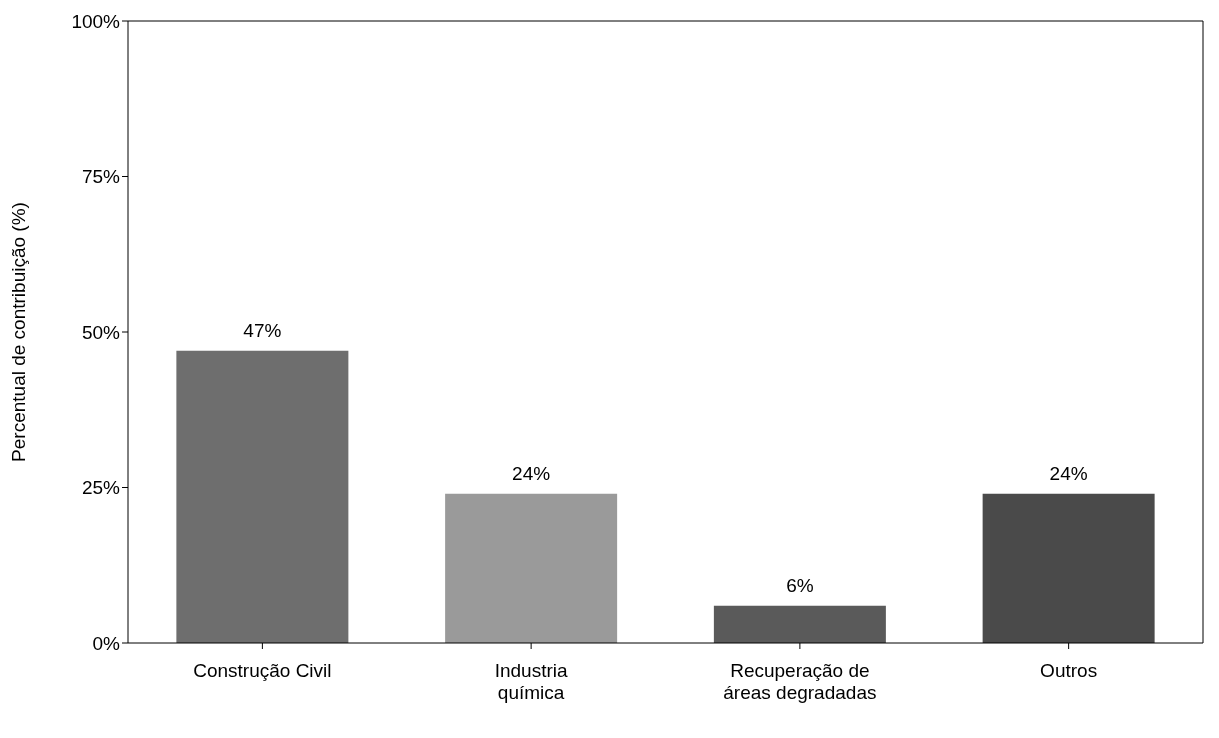  What do you see at coordinates (800, 681) in the screenshot?
I see `x-tick-label: Recuperação de áreas degradadas` at bounding box center [800, 681].